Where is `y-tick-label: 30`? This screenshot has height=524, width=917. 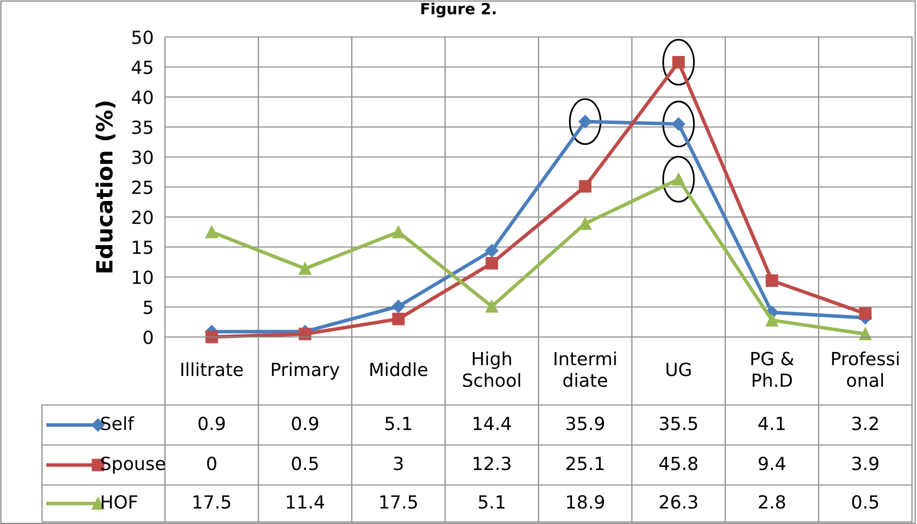 y-tick-label: 30 is located at coordinates (142, 157).